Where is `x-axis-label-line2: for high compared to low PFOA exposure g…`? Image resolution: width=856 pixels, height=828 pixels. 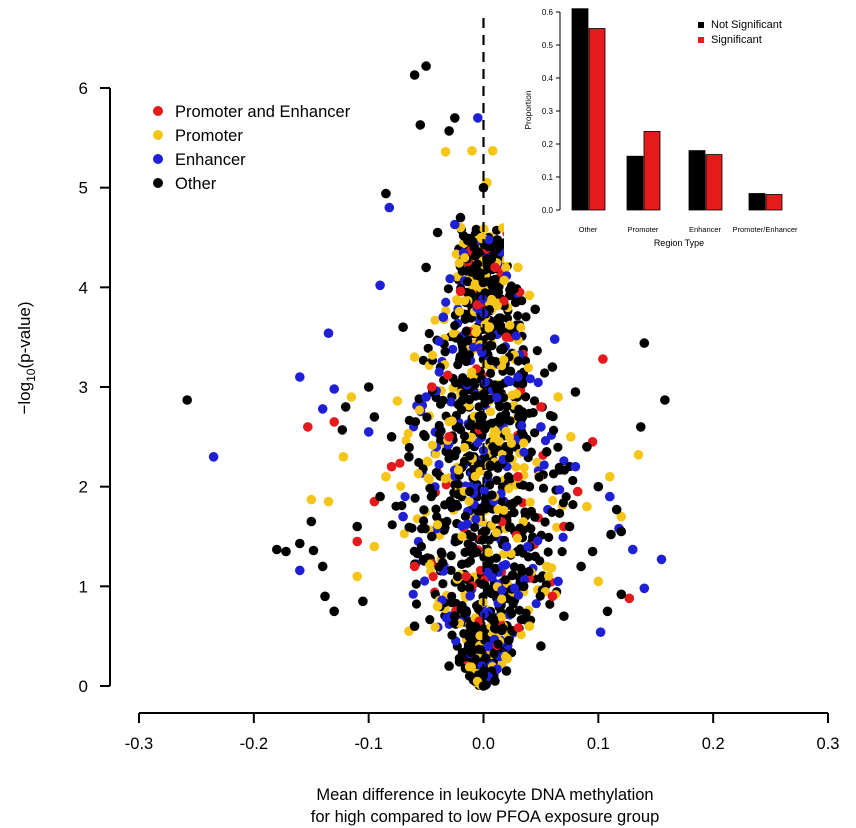 x-axis-label-line2: for high compared to low PFOA exposure g… is located at coordinates (485, 817).